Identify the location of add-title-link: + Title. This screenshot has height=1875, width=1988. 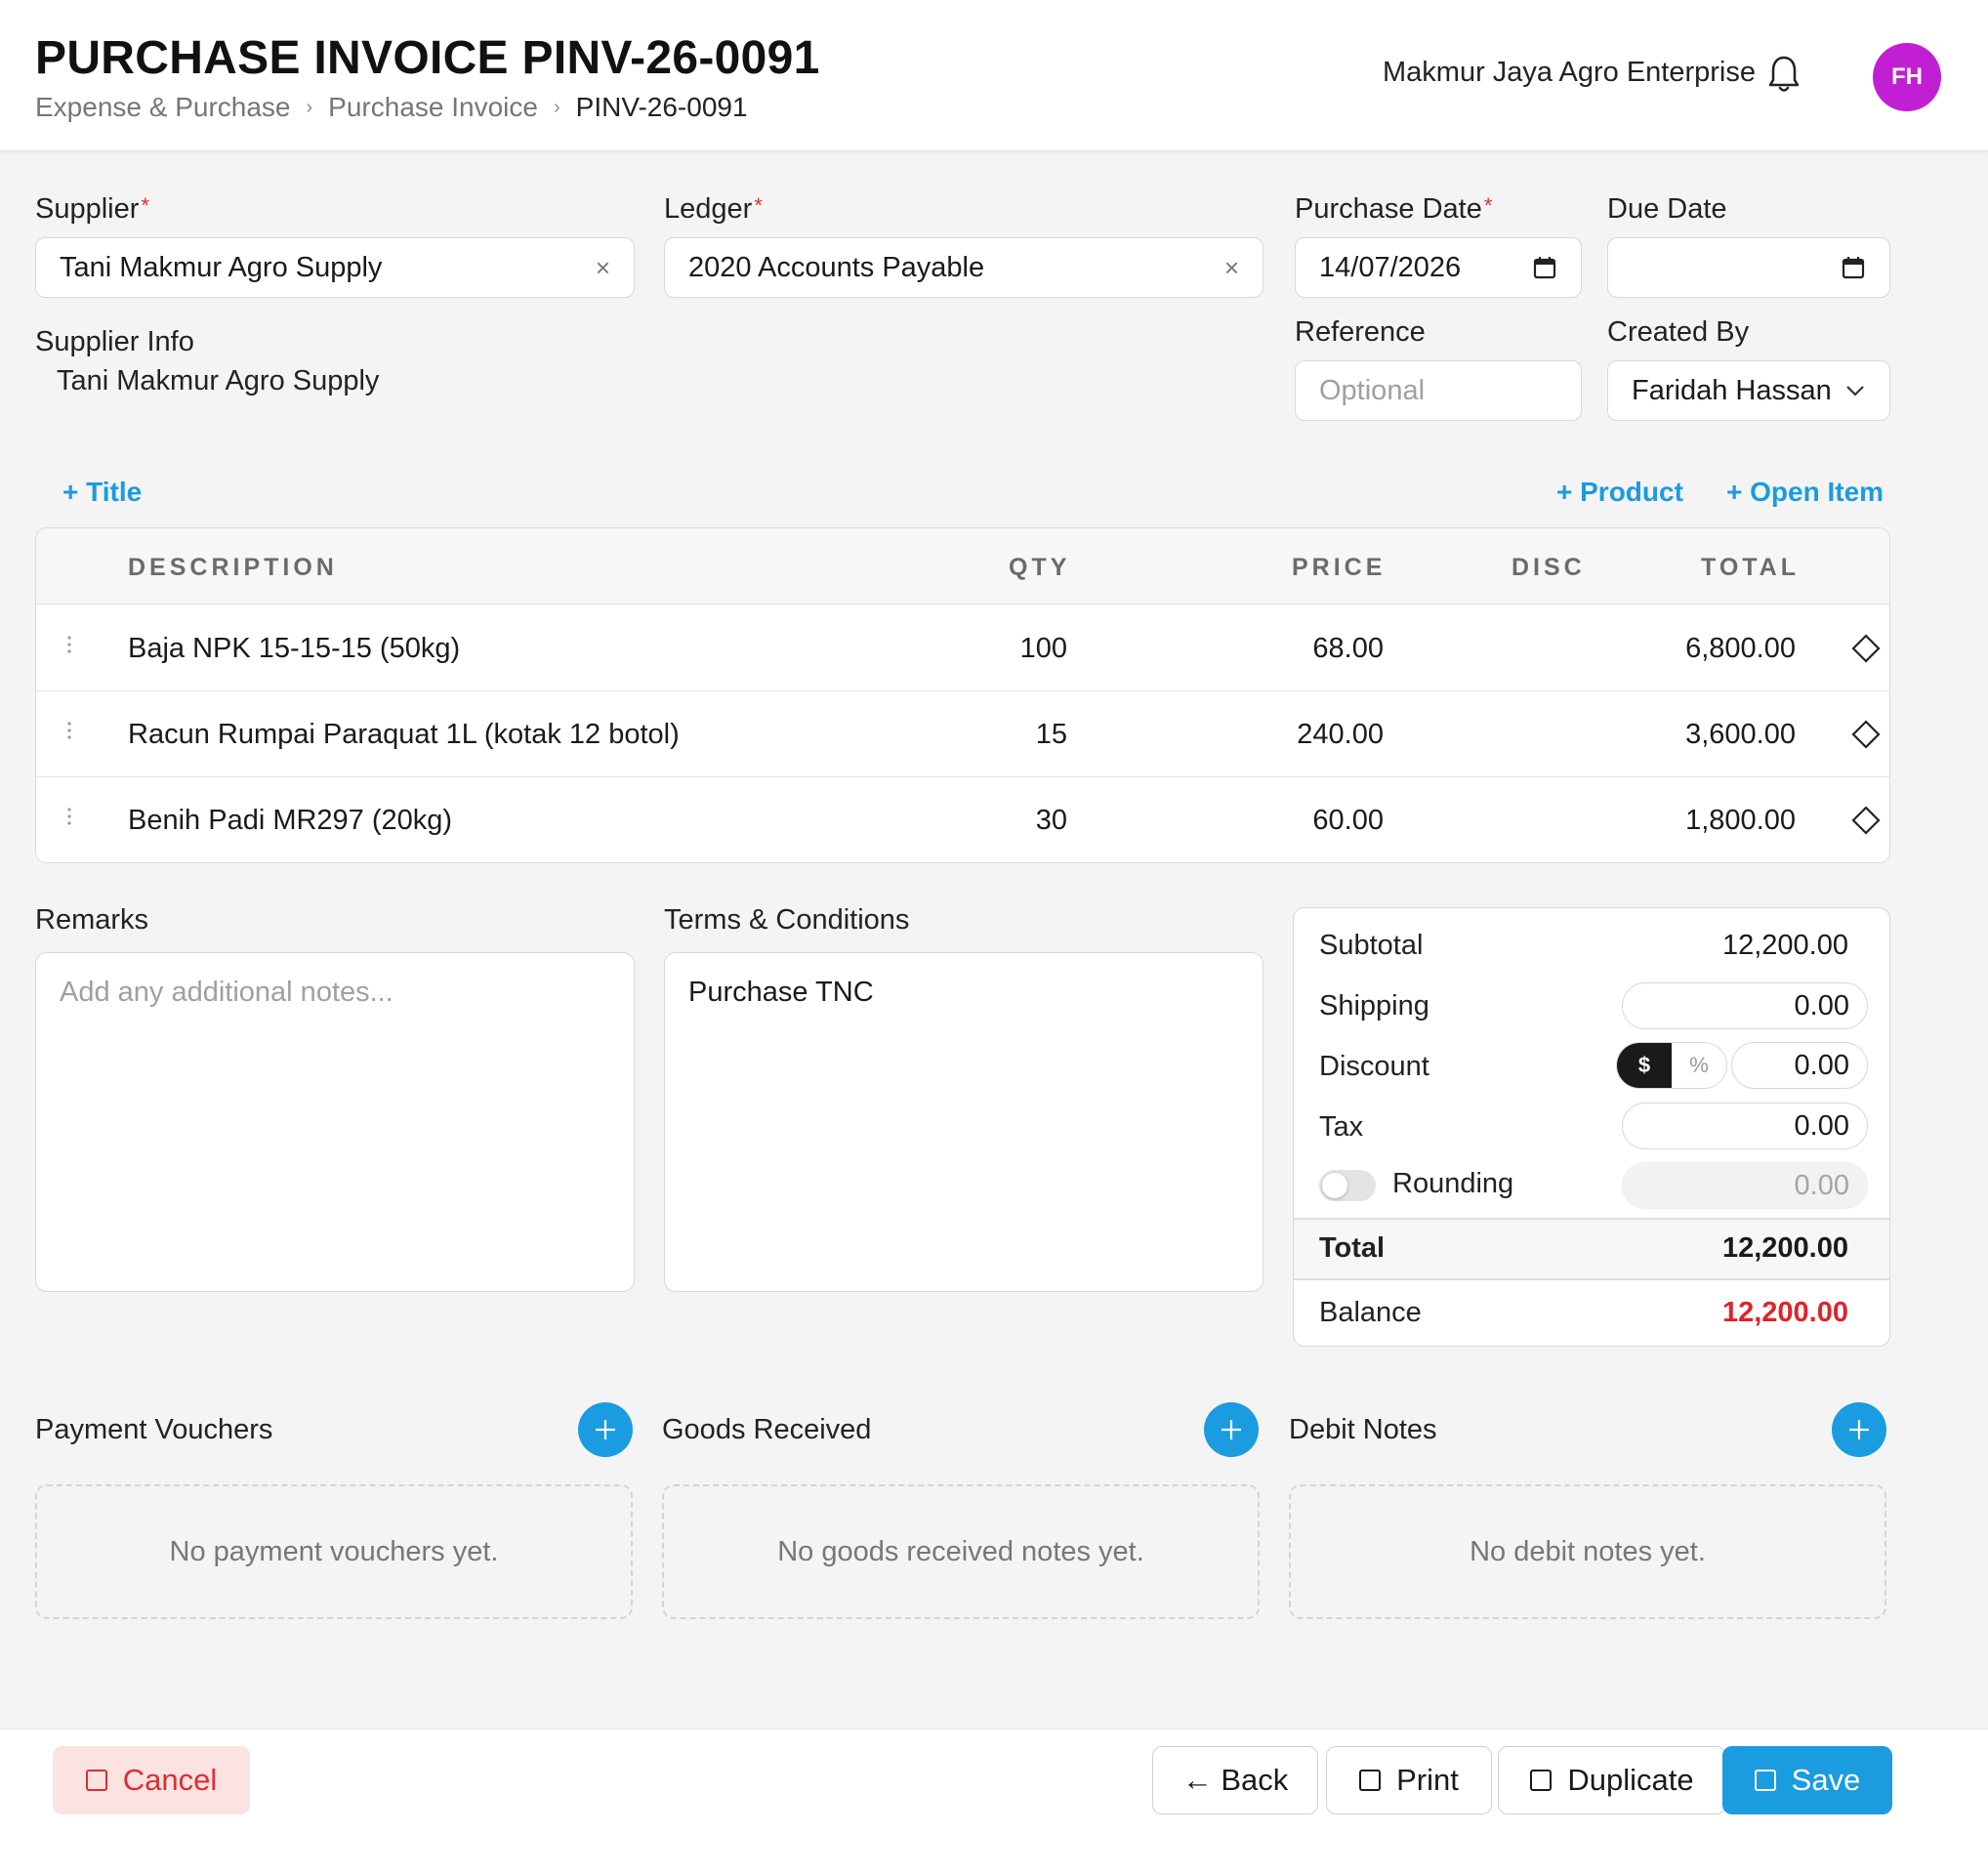
(102, 492).